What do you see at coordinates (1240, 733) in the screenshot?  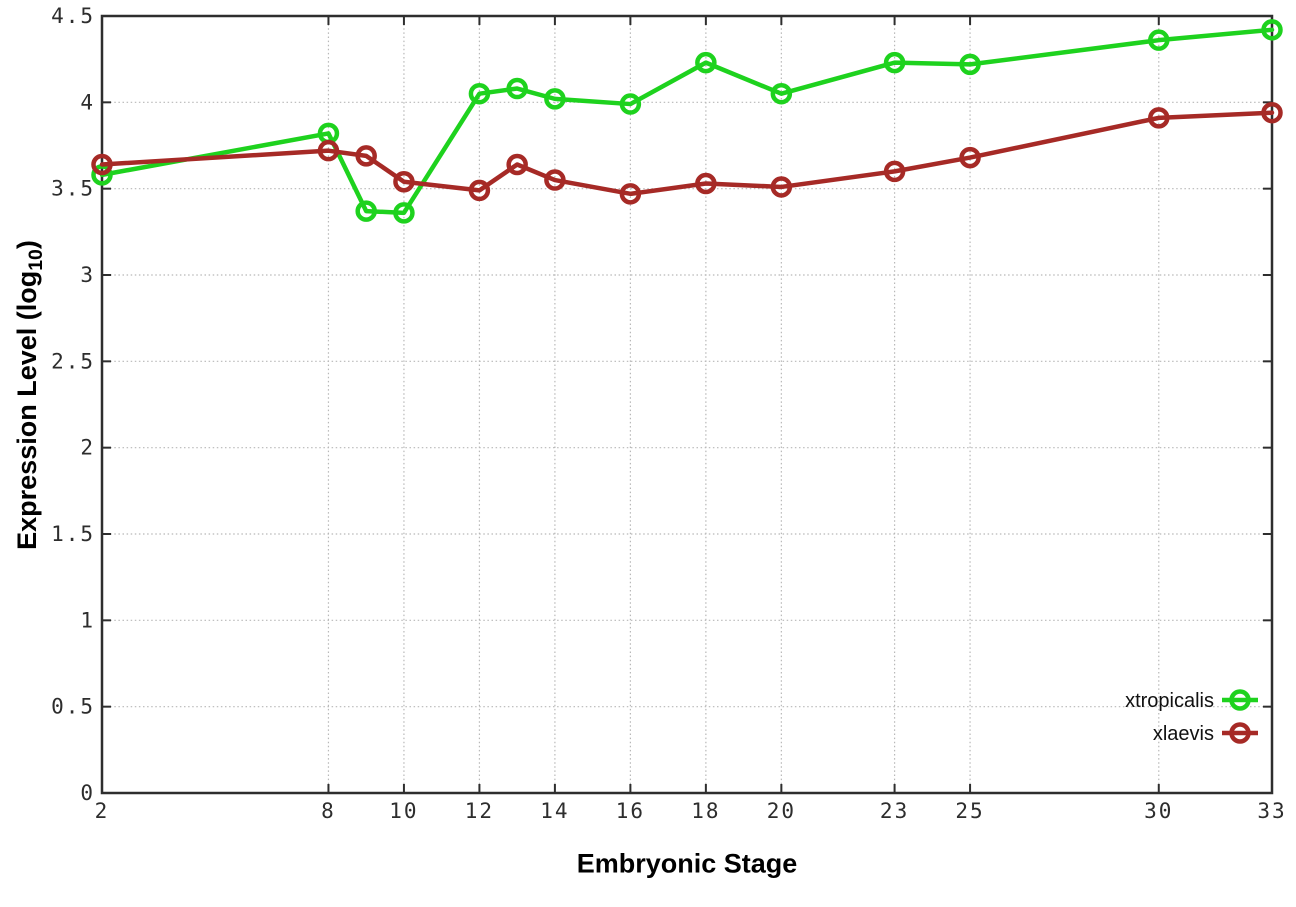 I see `legend-sample-marker-xlaevis` at bounding box center [1240, 733].